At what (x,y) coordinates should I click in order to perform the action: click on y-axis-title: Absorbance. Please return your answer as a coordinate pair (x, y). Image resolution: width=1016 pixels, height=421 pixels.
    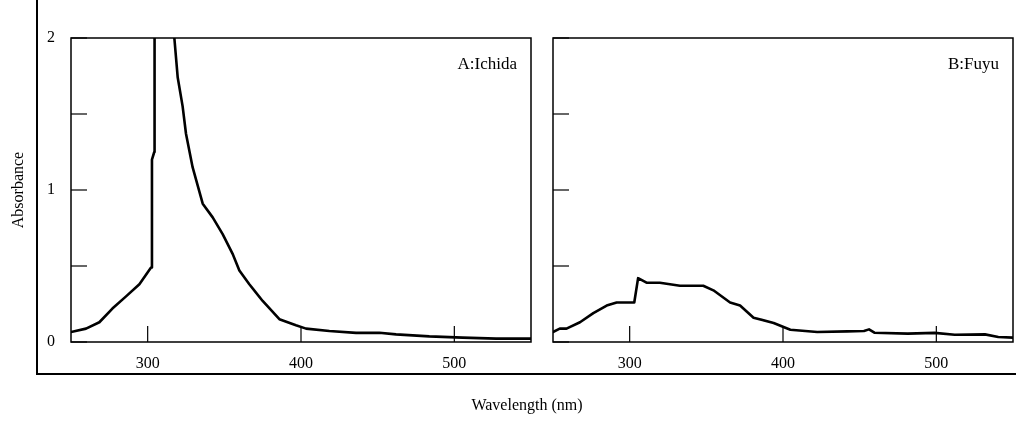
    Looking at the image, I should click on (18, 190).